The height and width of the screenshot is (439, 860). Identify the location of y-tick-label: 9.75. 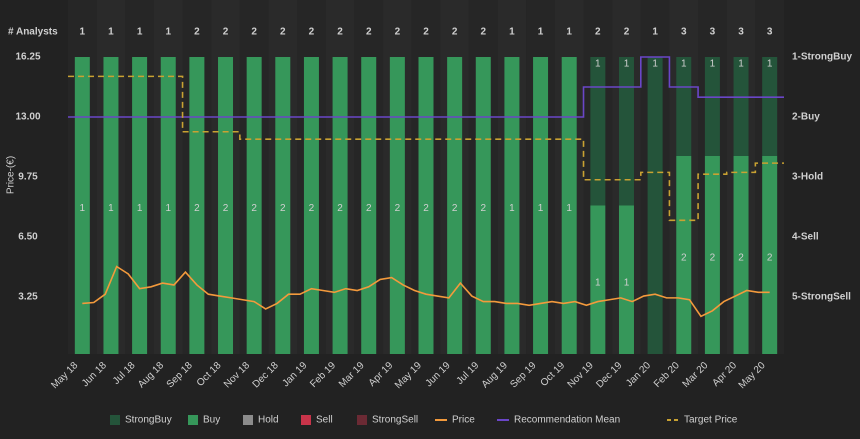
(28, 177).